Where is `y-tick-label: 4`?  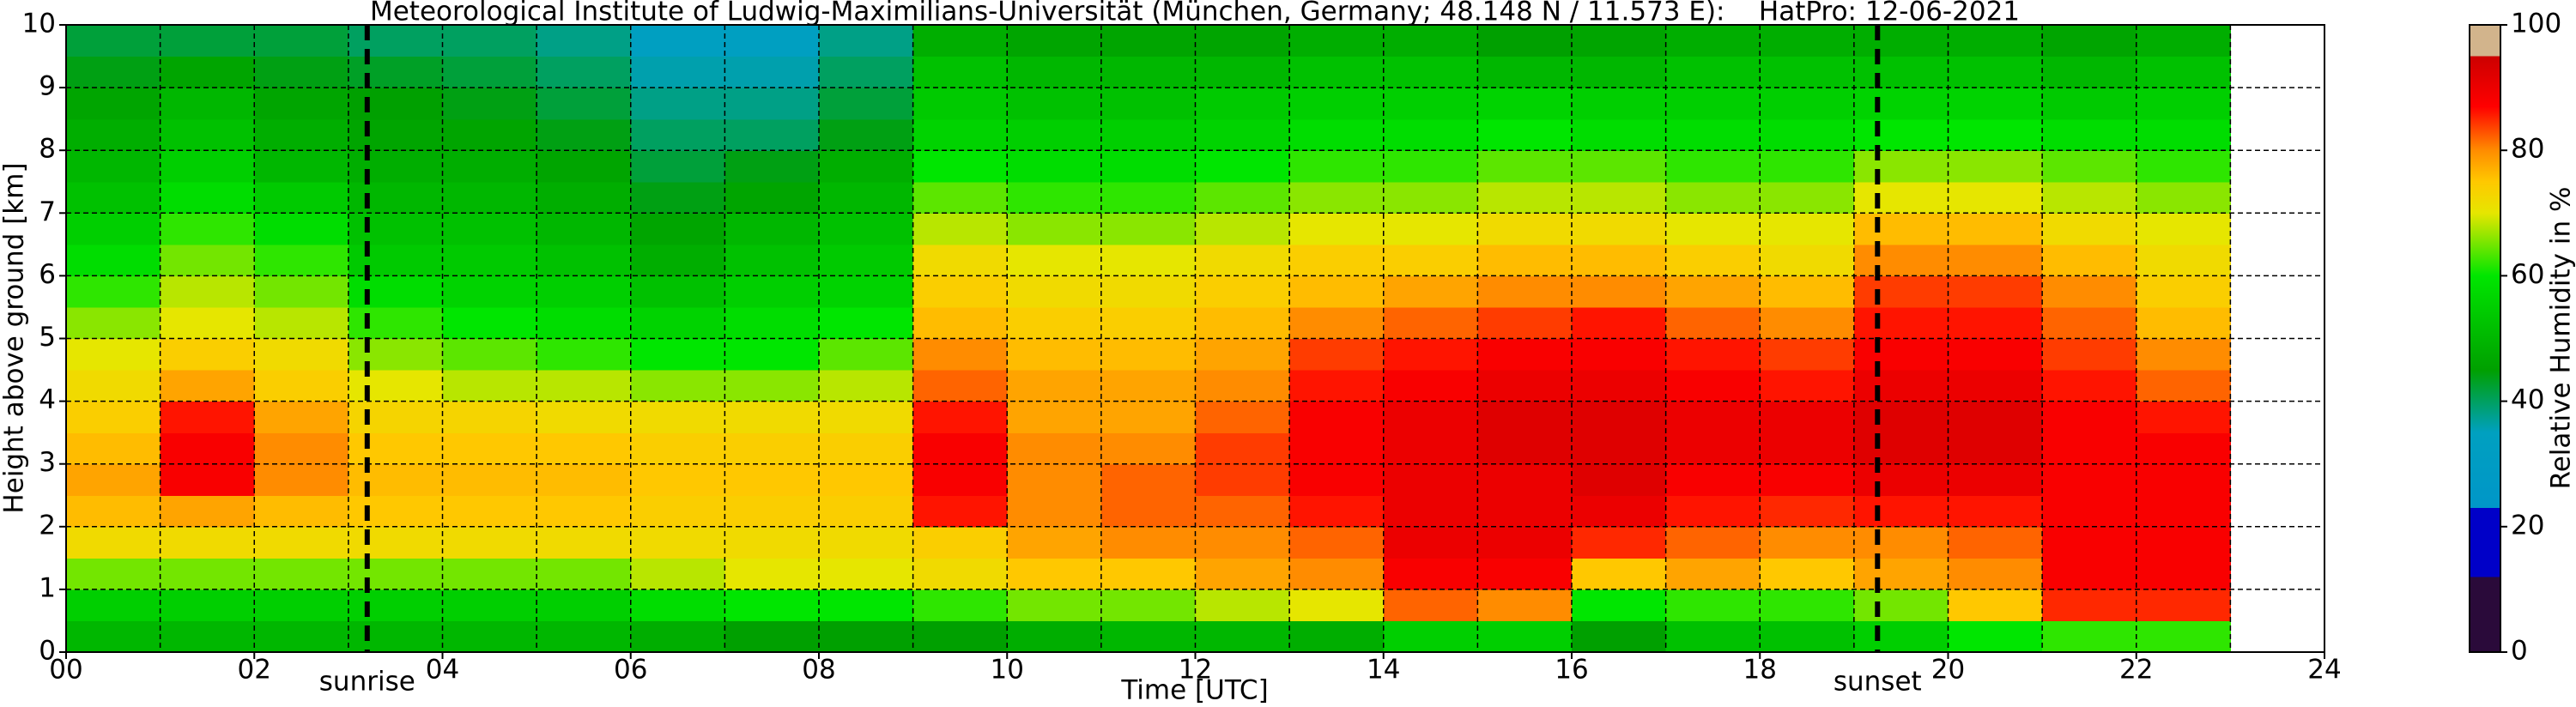 y-tick-label: 4 is located at coordinates (47, 400).